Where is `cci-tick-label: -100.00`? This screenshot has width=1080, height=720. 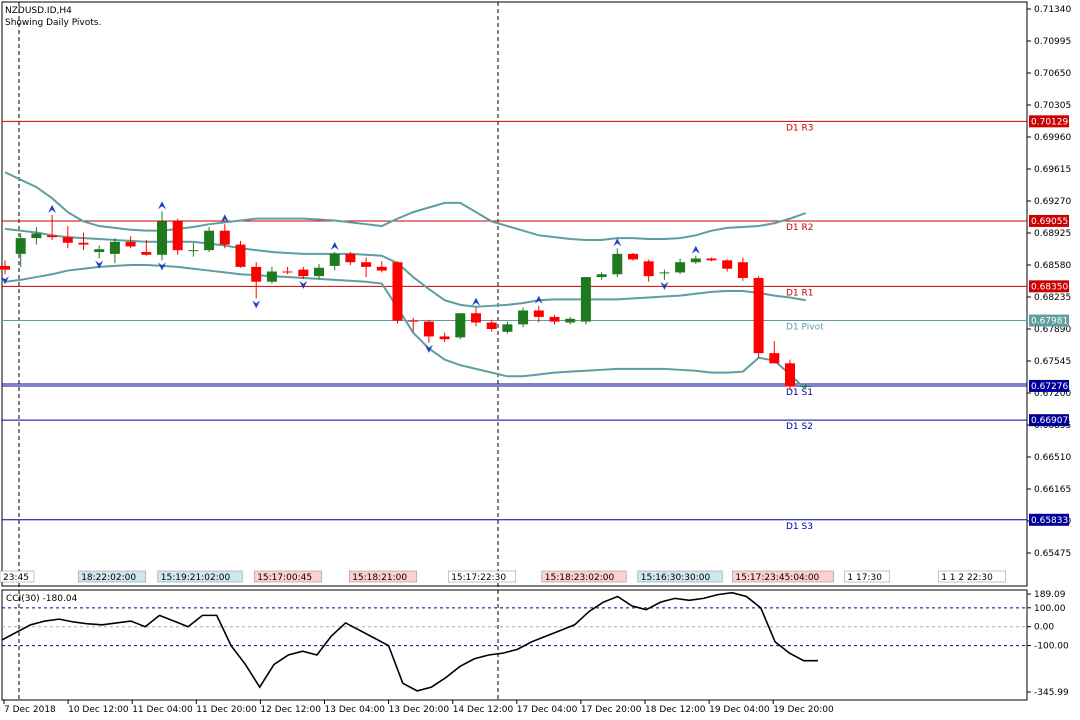
cci-tick-label: -100.00 is located at coordinates (1051, 647).